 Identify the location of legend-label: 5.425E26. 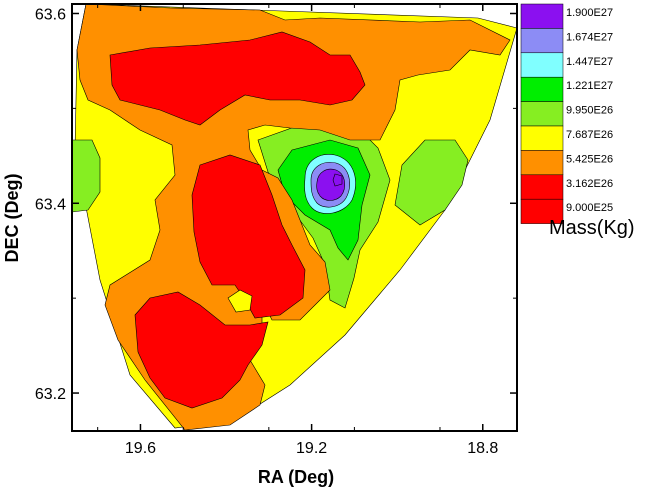
(589, 159).